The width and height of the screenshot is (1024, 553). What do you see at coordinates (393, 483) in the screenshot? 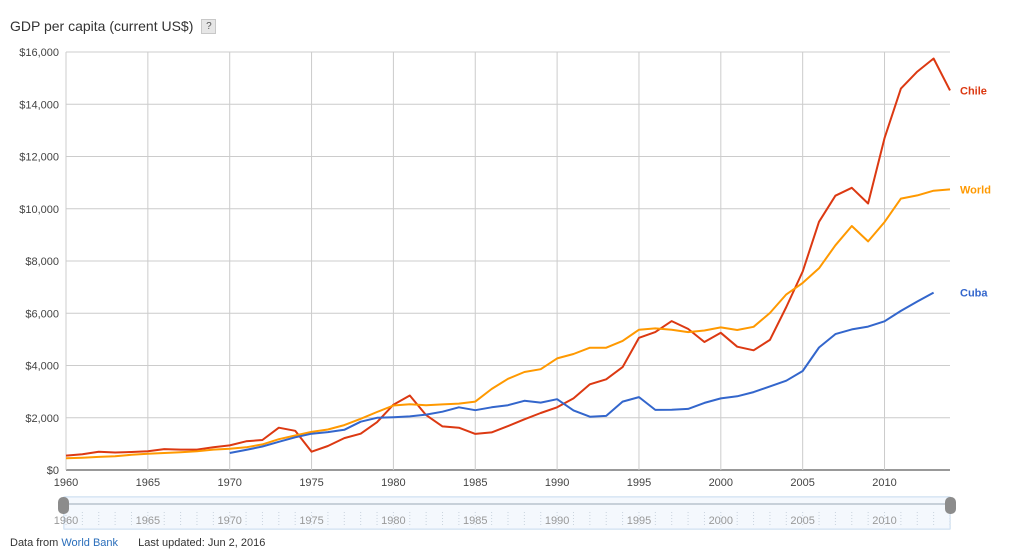
I see `x-tick-label: 1980` at bounding box center [393, 483].